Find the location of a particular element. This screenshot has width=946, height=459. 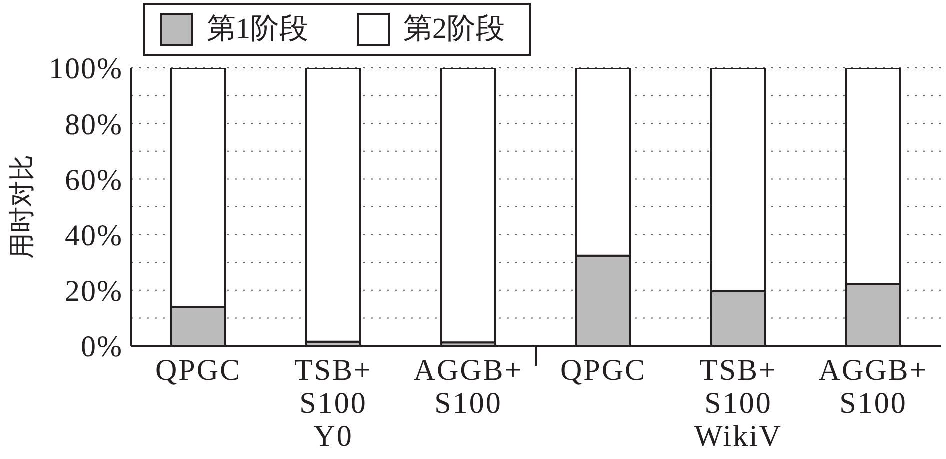

y-tick-label: 0% is located at coordinates (102, 347).